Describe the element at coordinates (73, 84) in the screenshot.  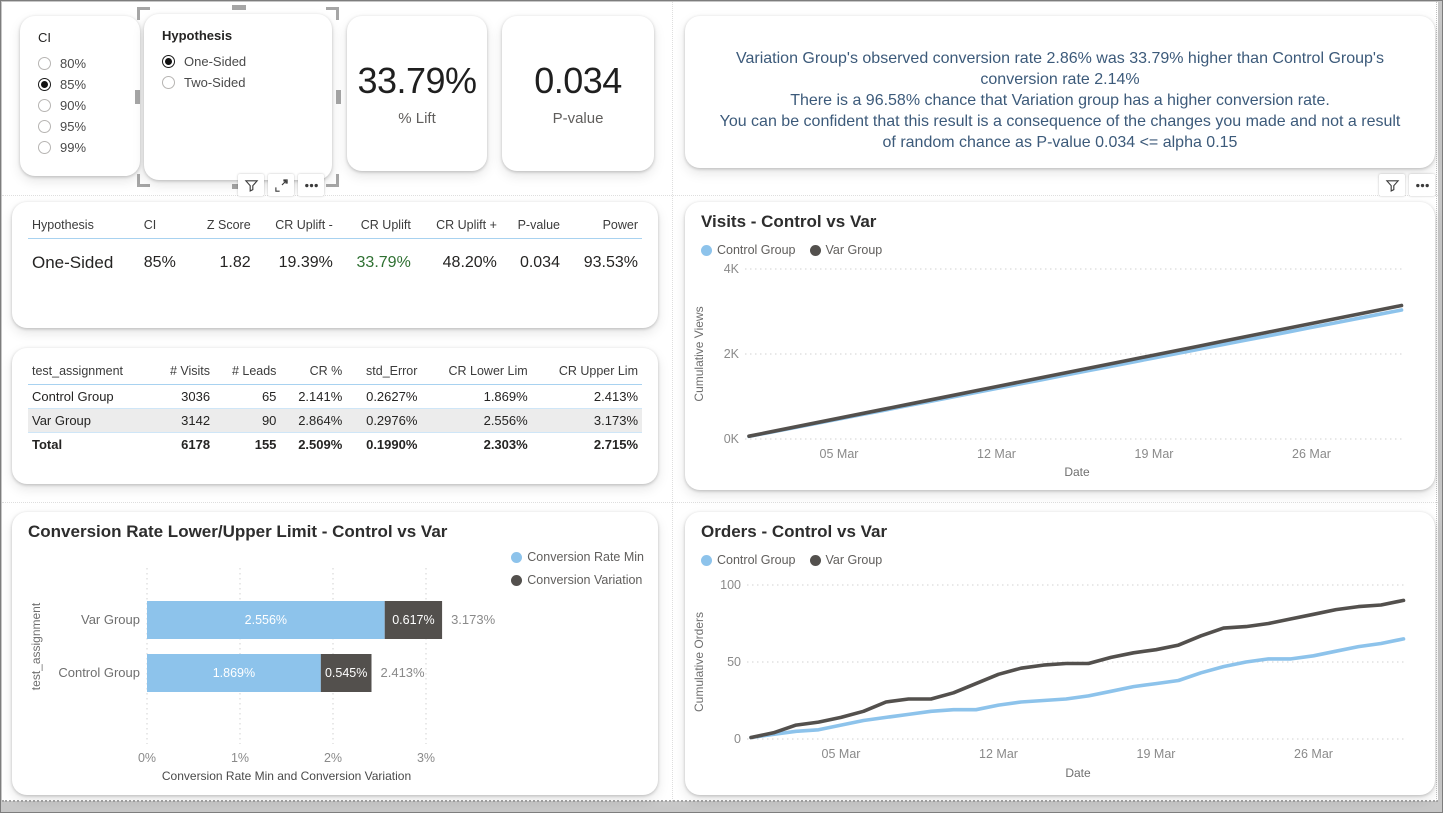
I see `option-label: 85%` at that location.